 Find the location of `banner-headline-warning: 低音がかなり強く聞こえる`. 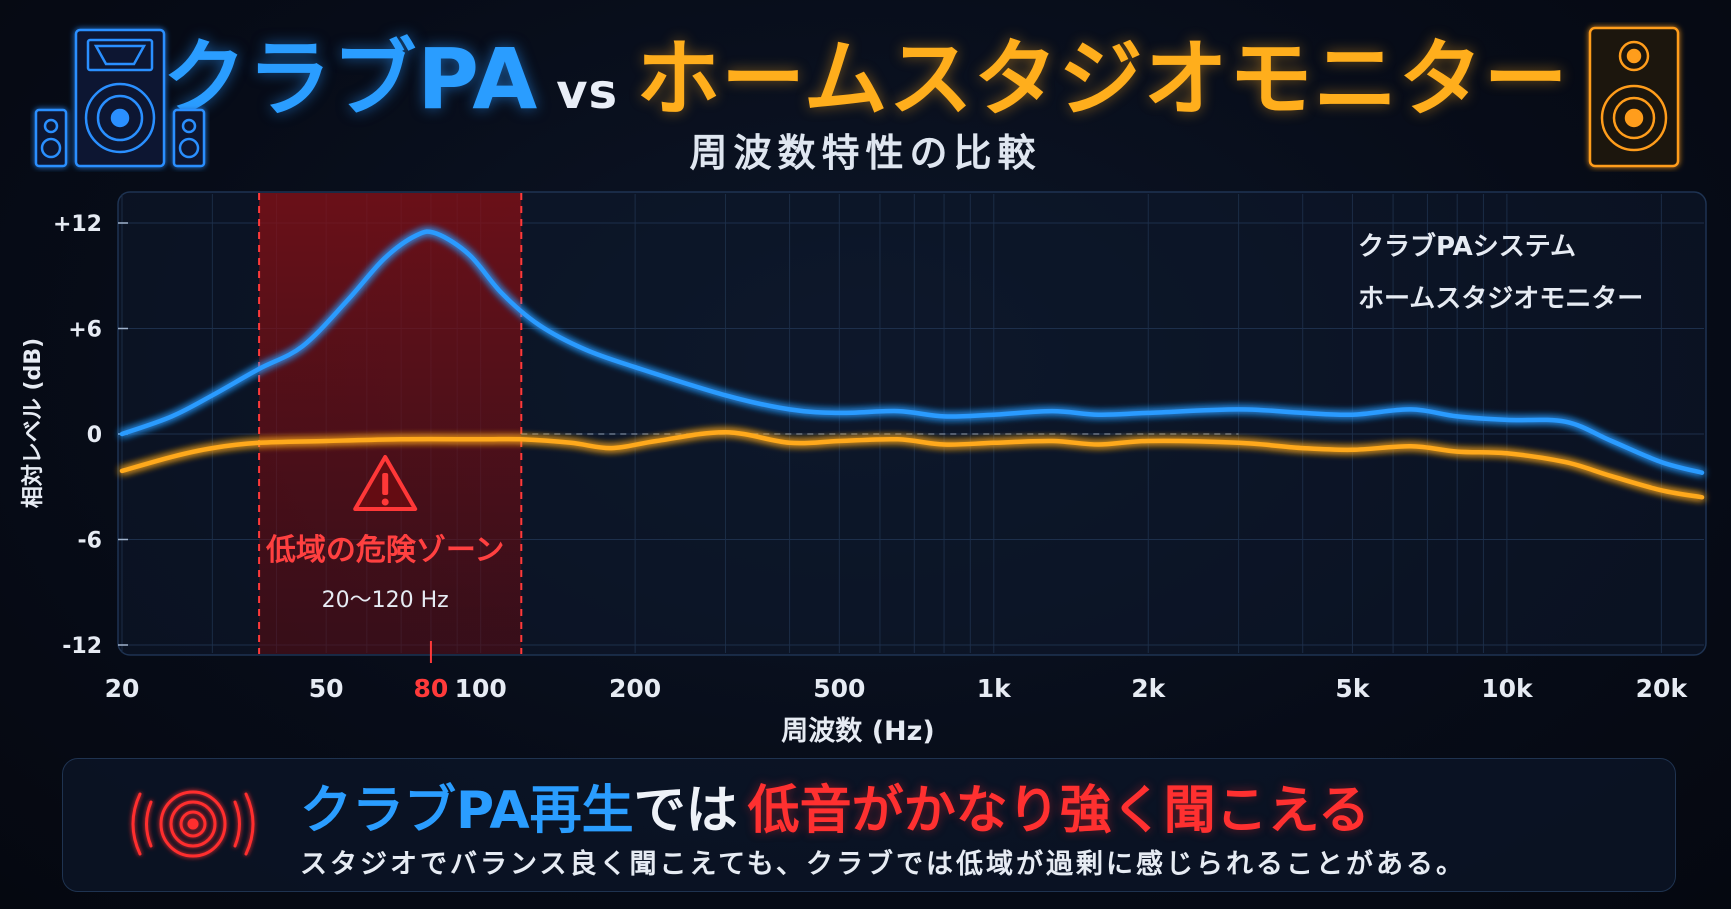

banner-headline-warning: 低音がかなり強く聞こえる is located at coordinates (1059, 811).